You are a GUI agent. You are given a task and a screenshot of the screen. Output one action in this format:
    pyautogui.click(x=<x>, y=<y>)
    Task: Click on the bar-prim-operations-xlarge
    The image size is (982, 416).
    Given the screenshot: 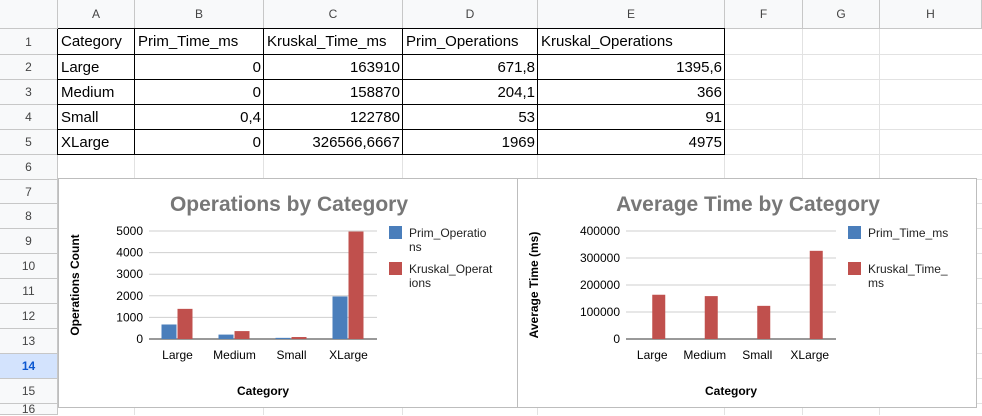 What is the action you would take?
    pyautogui.click(x=340, y=317)
    